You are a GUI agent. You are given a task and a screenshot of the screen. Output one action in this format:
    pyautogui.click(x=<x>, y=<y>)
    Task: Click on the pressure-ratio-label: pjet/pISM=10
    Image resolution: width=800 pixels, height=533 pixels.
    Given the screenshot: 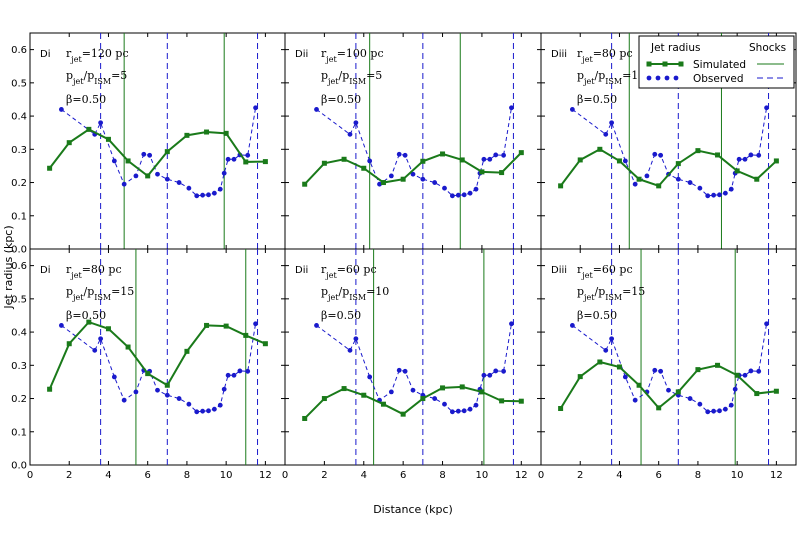 What is the action you would take?
    pyautogui.click(x=611, y=77)
    